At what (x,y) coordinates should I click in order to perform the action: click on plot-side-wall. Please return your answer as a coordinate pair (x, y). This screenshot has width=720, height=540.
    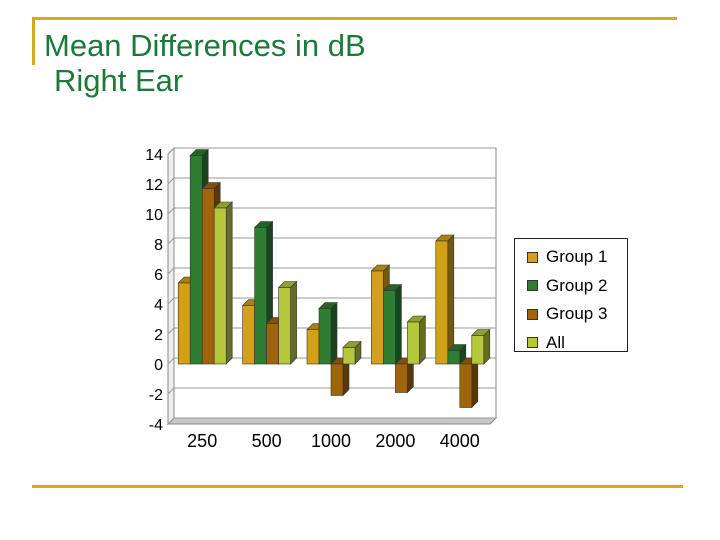
    Looking at the image, I should click on (171, 286).